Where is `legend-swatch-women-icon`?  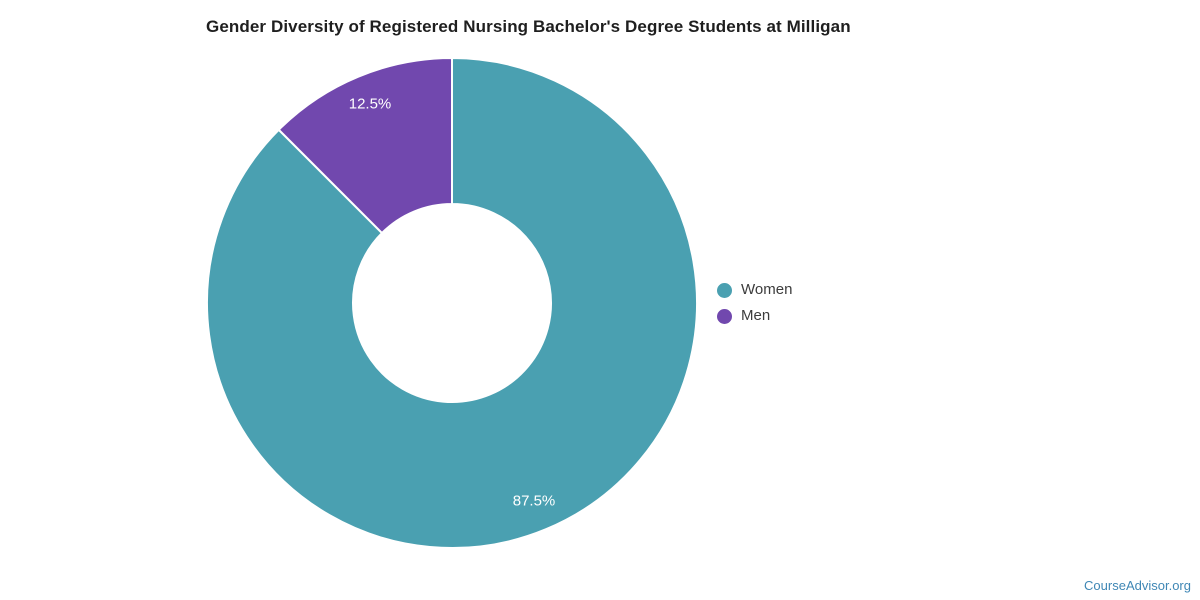
legend-swatch-women-icon is located at coordinates (724, 290).